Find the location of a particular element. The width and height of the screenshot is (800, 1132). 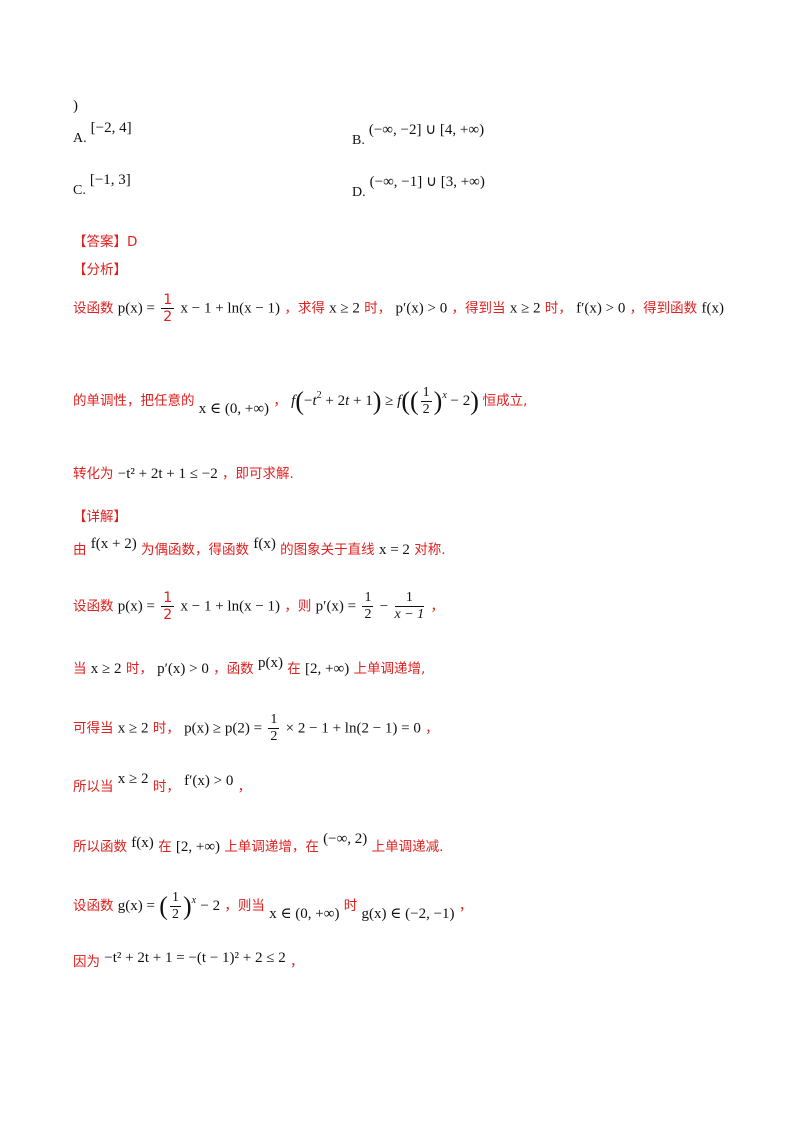

text: 上单调递减. is located at coordinates (407, 847).